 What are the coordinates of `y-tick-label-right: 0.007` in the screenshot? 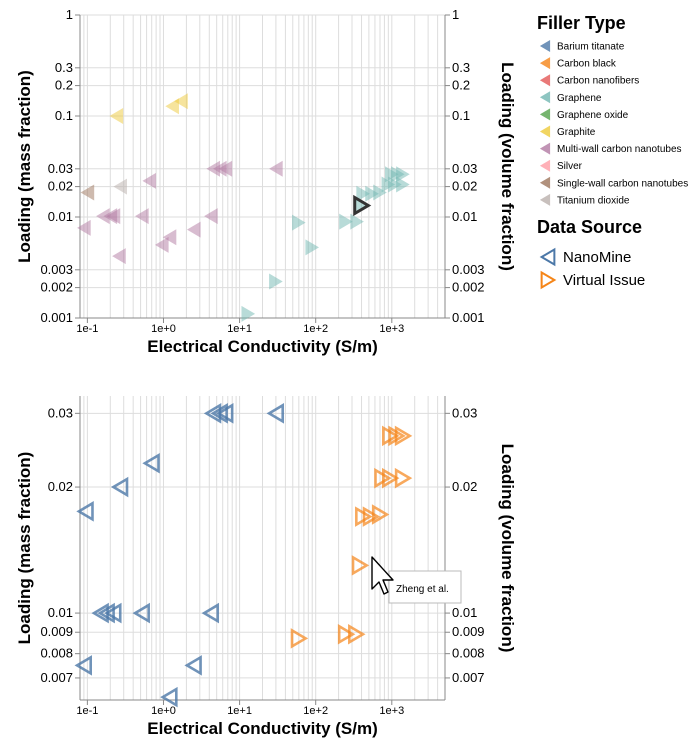 It's located at (468, 677).